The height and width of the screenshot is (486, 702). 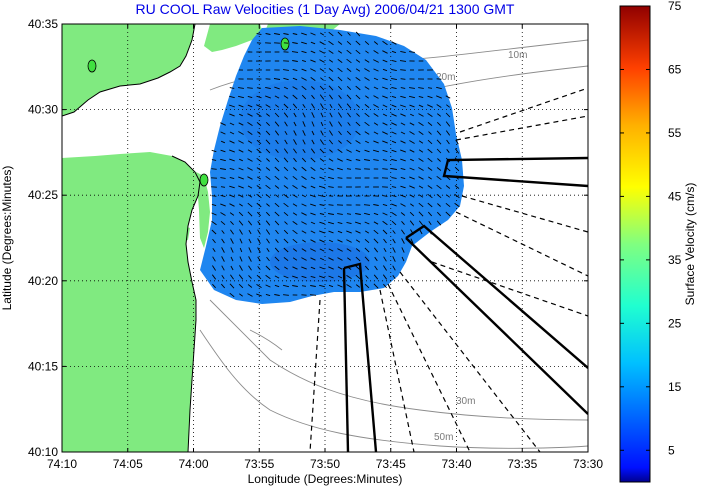 What do you see at coordinates (131, 302) in the screenshot?
I see `land-new-jersey-south` at bounding box center [131, 302].